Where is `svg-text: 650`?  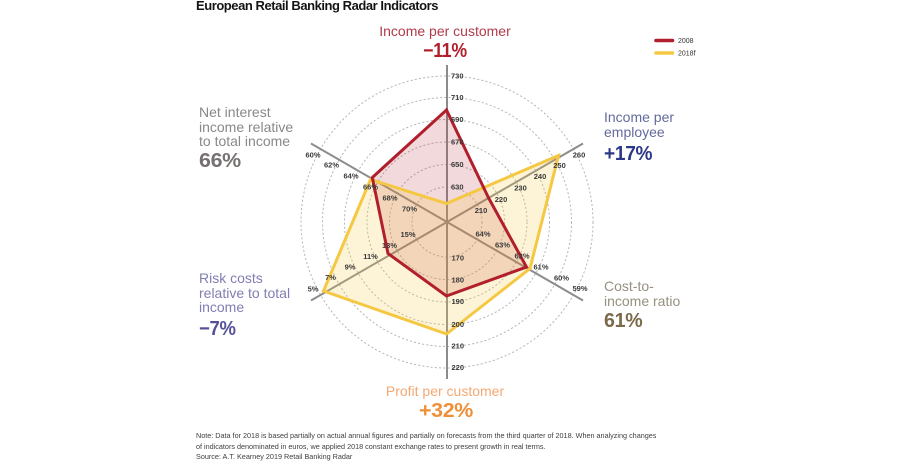 svg-text: 650 is located at coordinates (457, 164).